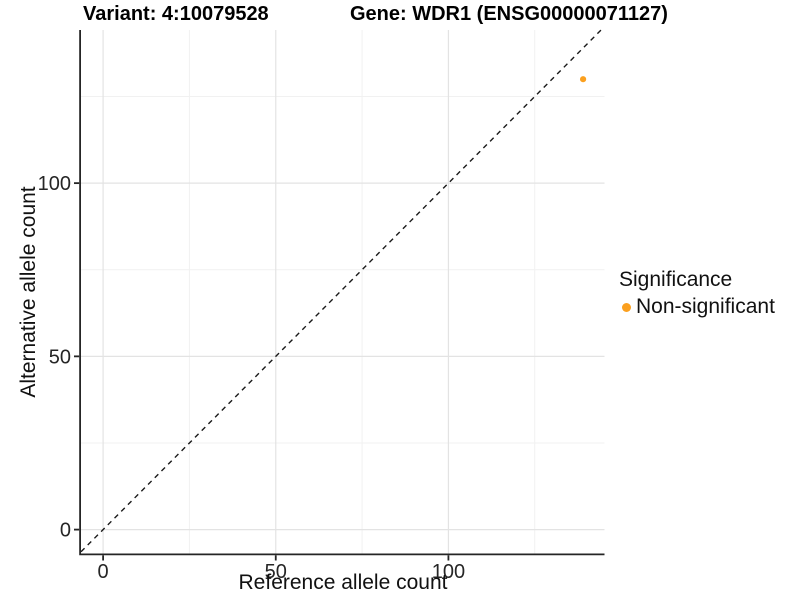  I want to click on legend-key-dot-icon, so click(626, 307).